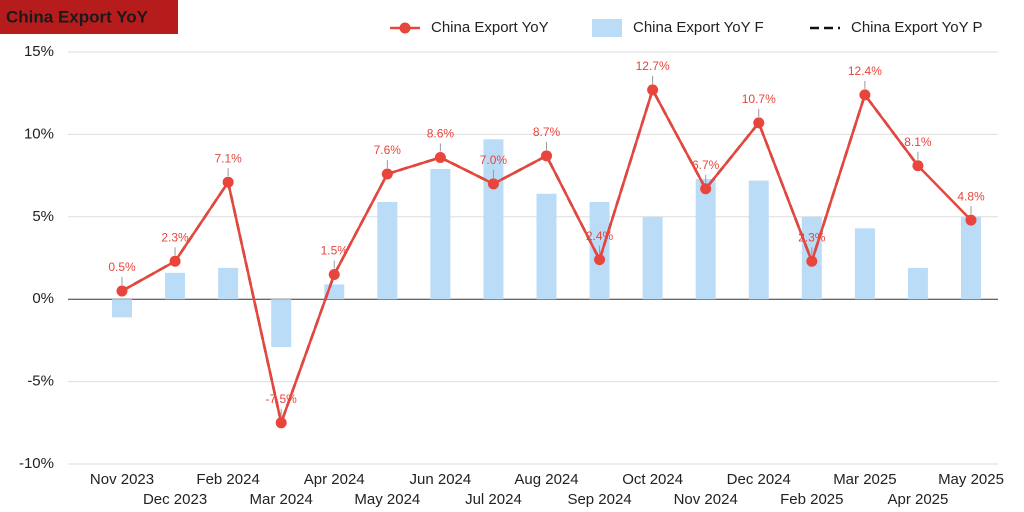 This screenshot has width=1024, height=512. I want to click on x-tick-label: Nov 2024, so click(706, 499).